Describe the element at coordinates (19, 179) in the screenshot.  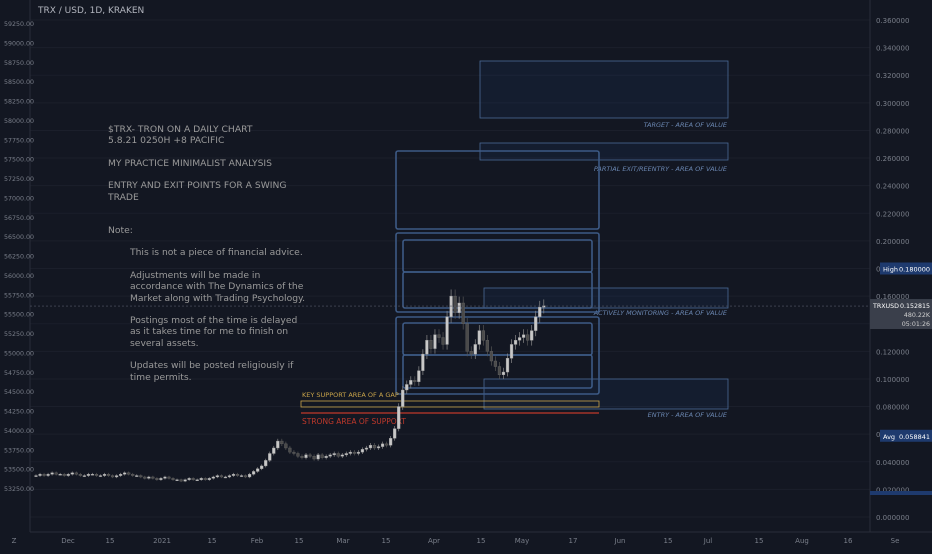
I see `left-tick-label: 57250.00` at that location.